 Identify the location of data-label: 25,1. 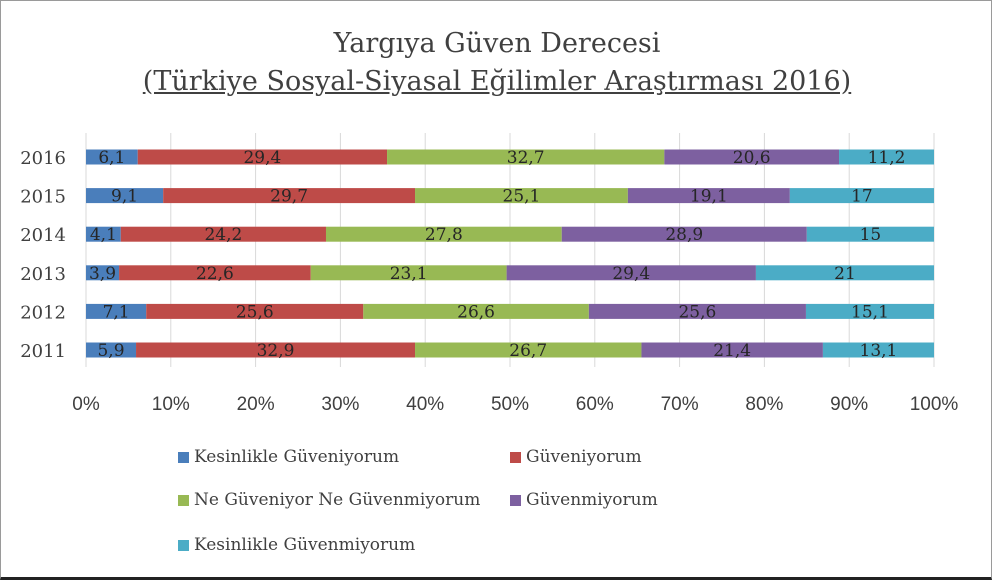
(522, 197).